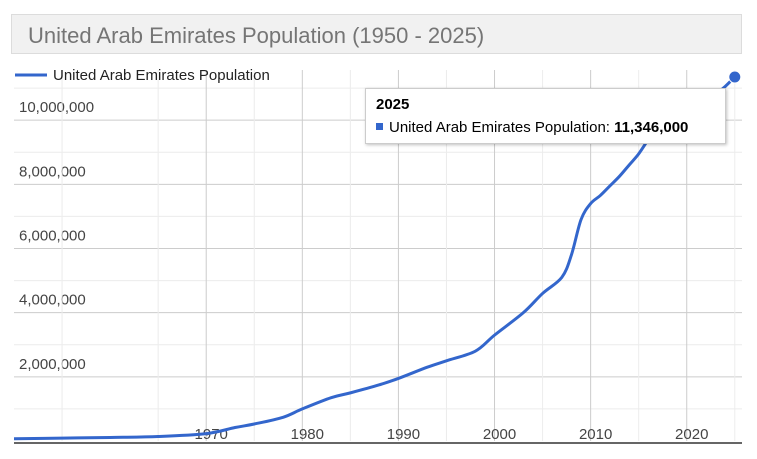 The width and height of the screenshot is (757, 459). Describe the element at coordinates (735, 77) in the screenshot. I see `highlighted-point` at that location.